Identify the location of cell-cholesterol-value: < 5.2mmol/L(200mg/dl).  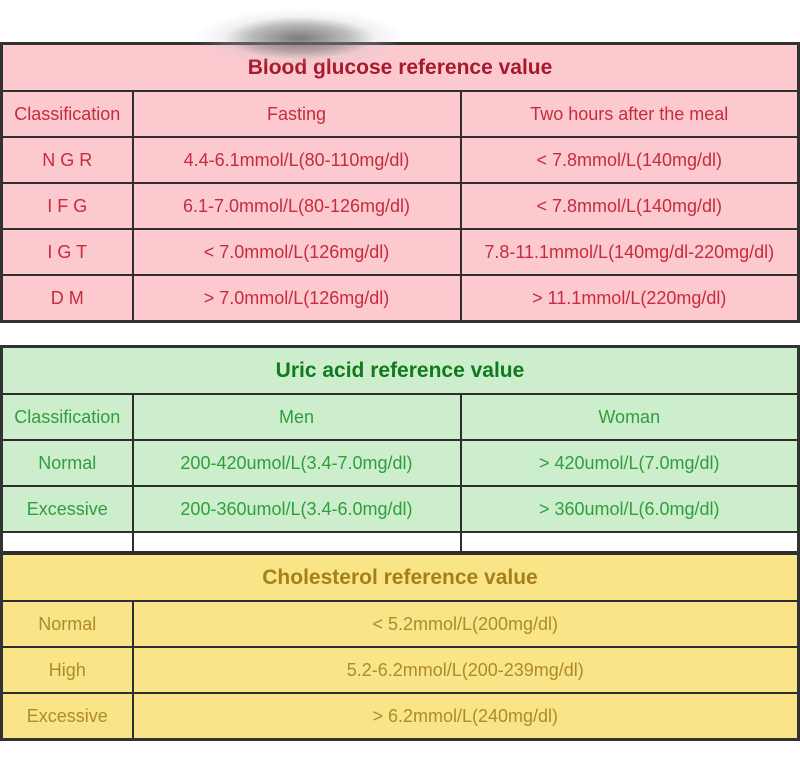
(465, 624).